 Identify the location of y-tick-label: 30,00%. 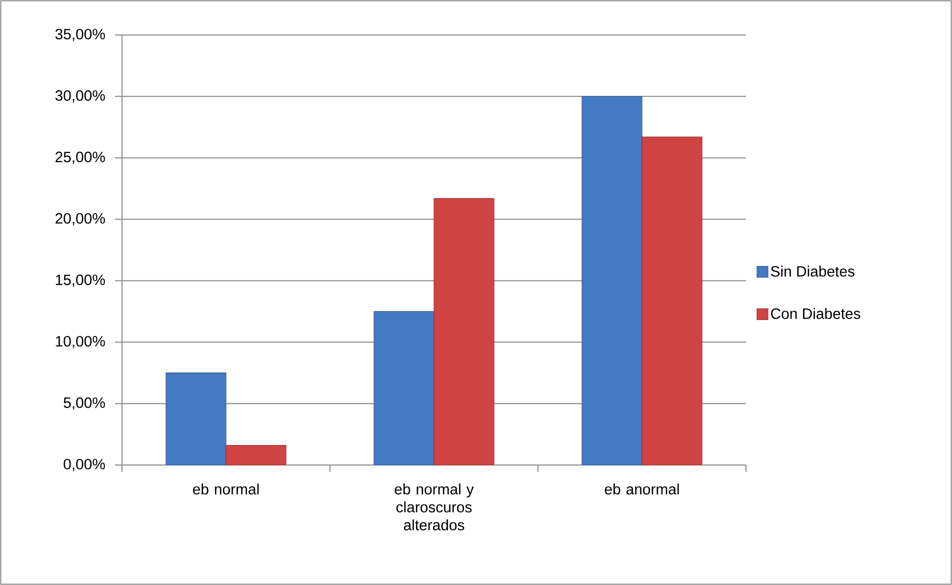
(80, 96).